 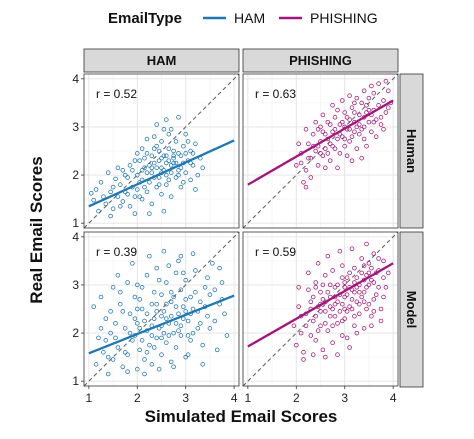 What do you see at coordinates (116, 252) in the screenshot?
I see `correlation-label: r = 0.39` at bounding box center [116, 252].